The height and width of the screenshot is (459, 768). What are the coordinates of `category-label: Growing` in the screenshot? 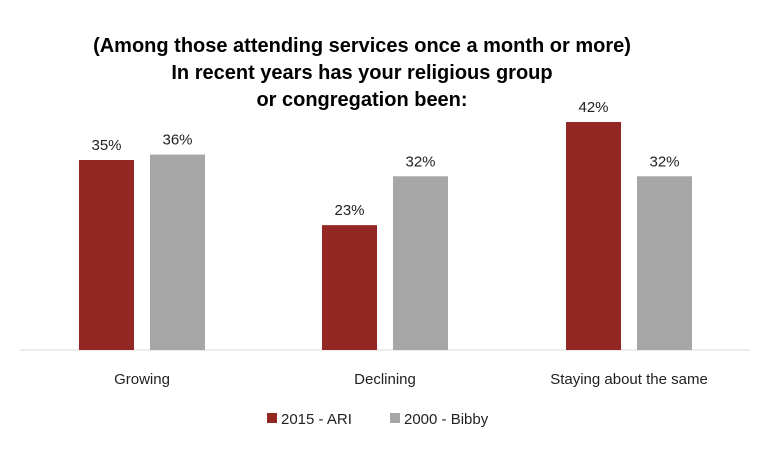 It's located at (142, 379).